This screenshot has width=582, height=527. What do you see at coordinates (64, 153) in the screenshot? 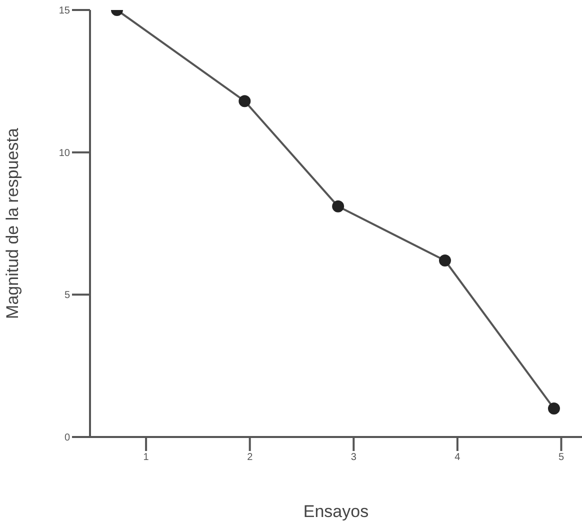
I see `y-tick-label: 10` at bounding box center [64, 153].